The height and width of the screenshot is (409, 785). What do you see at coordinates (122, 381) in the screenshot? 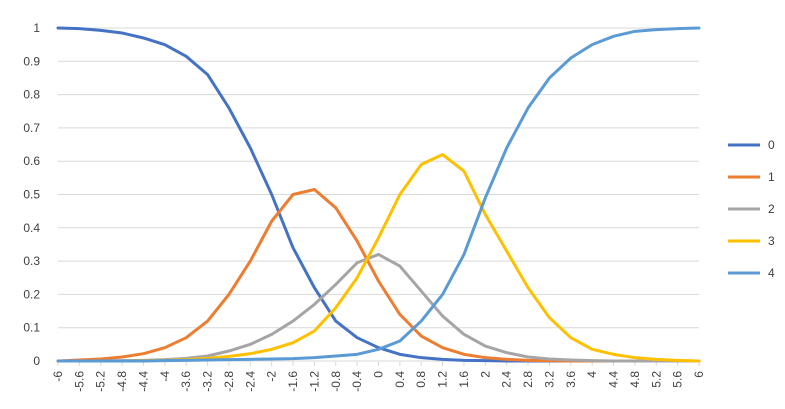
I see `x-tick-label: -4.8` at bounding box center [122, 381].